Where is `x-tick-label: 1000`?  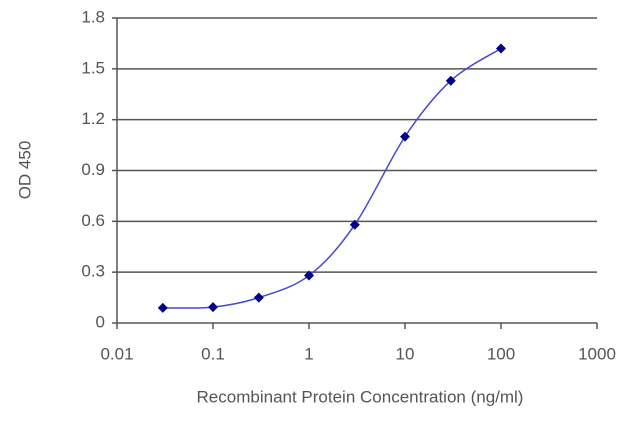
x-tick-label: 1000 is located at coordinates (597, 353).